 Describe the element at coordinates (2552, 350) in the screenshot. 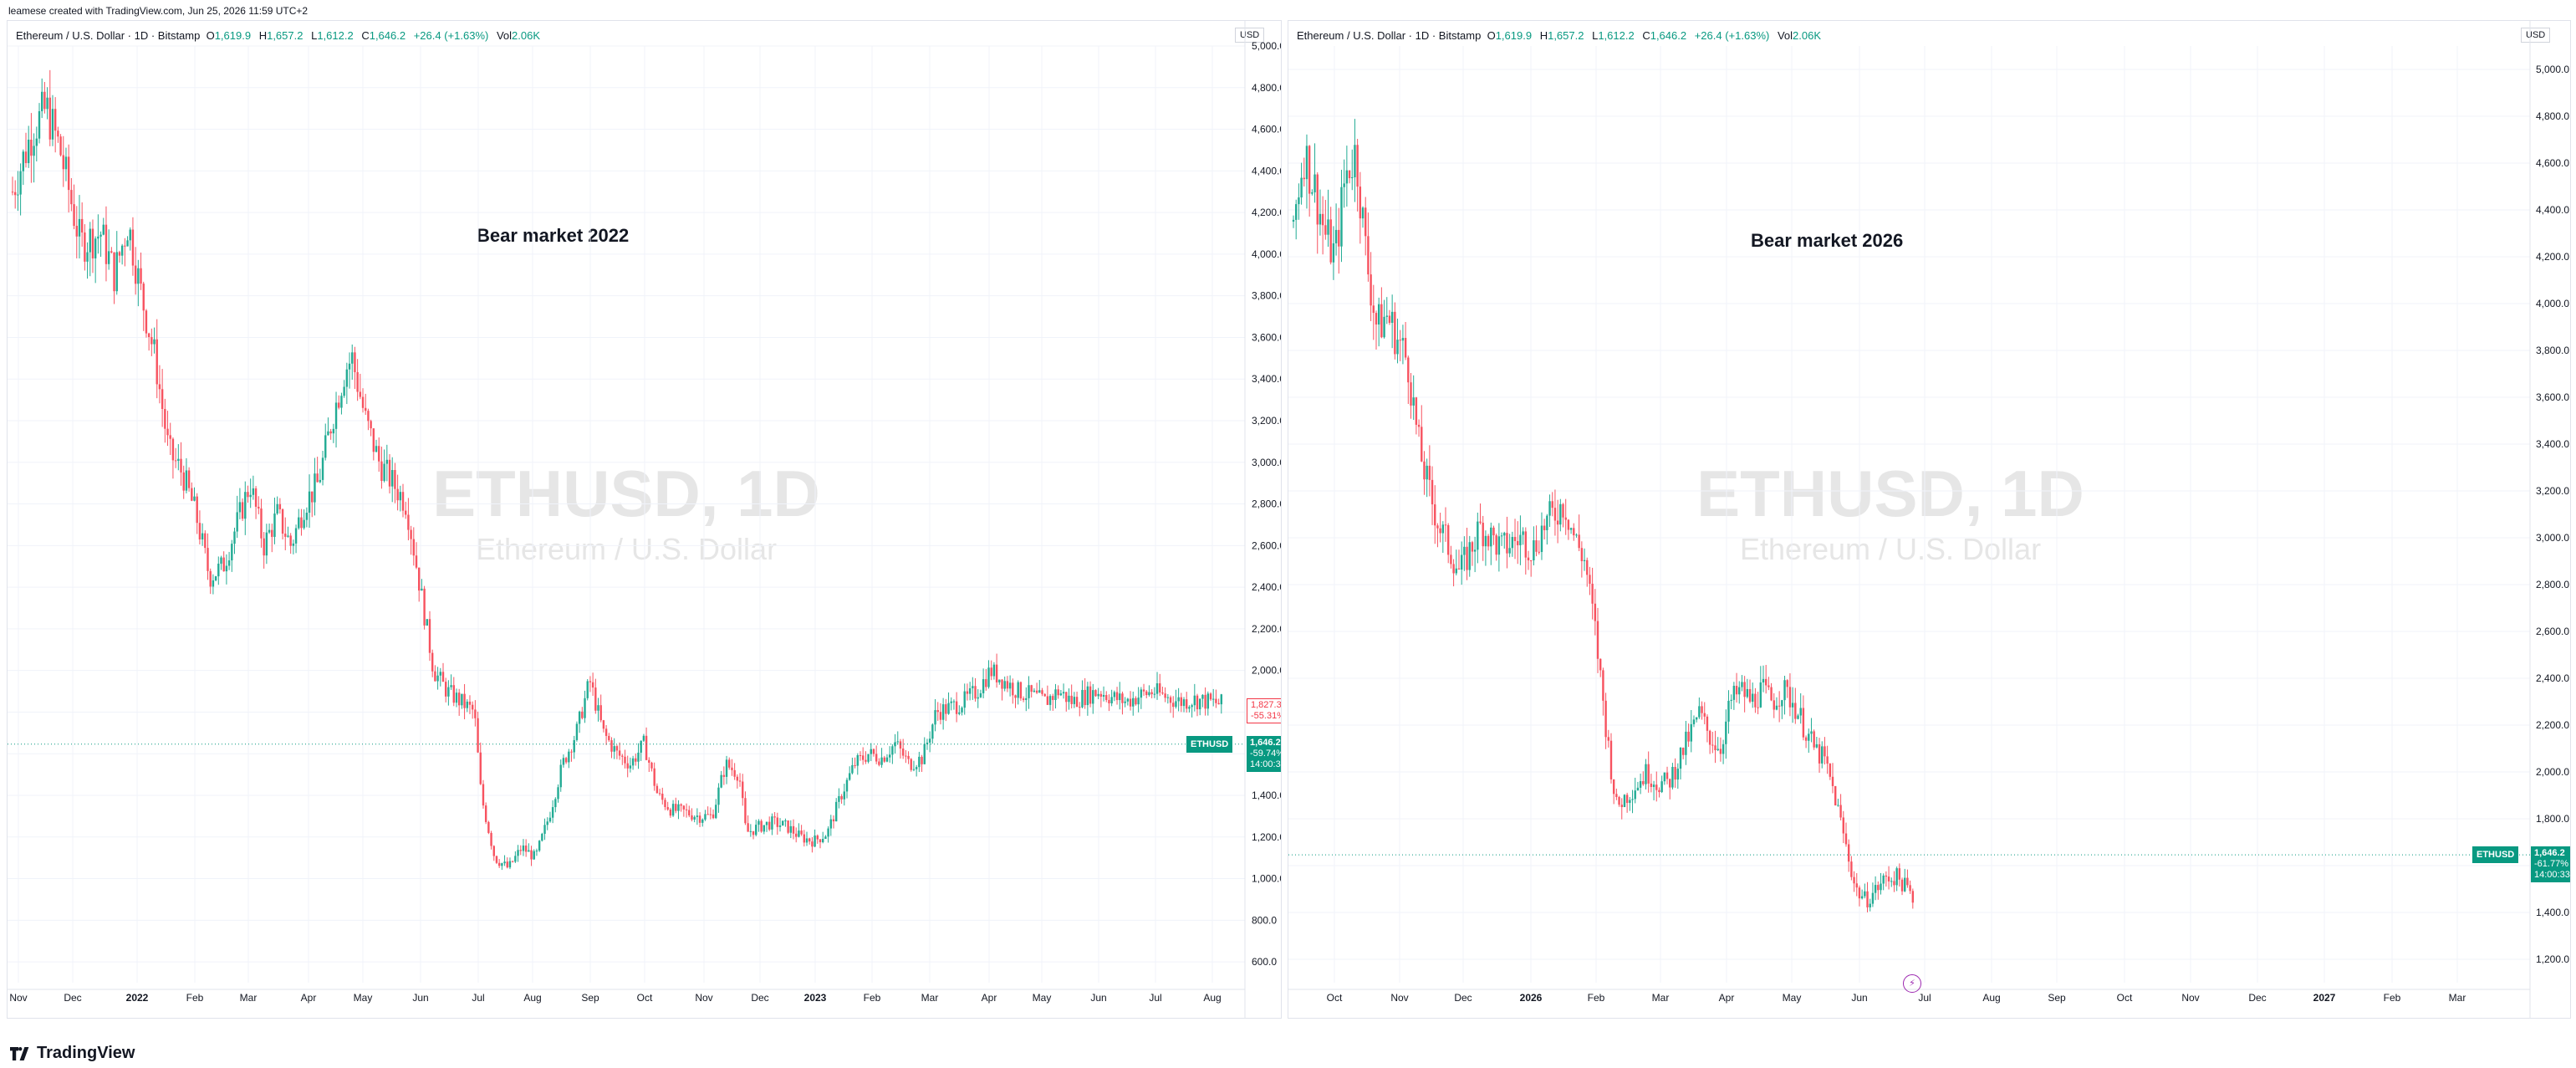

I see `y-tick-label: 3,800.0` at that location.